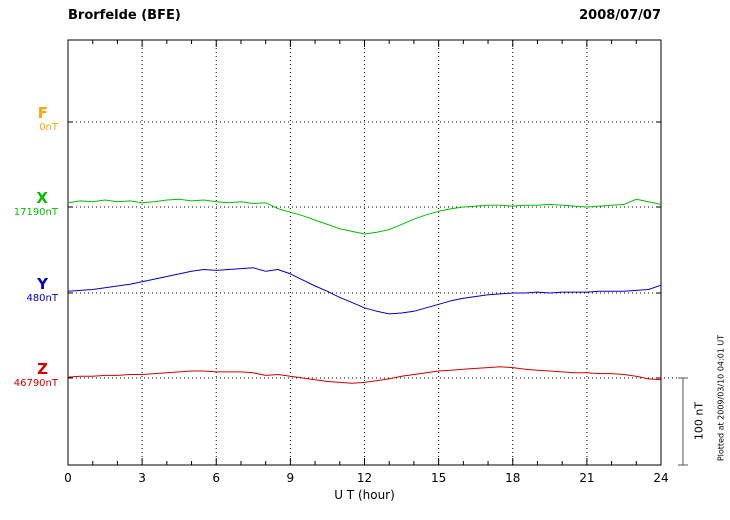 Image resolution: width=730 pixels, height=520 pixels. What do you see at coordinates (142, 478) in the screenshot?
I see `x-tick-label: 3` at bounding box center [142, 478].